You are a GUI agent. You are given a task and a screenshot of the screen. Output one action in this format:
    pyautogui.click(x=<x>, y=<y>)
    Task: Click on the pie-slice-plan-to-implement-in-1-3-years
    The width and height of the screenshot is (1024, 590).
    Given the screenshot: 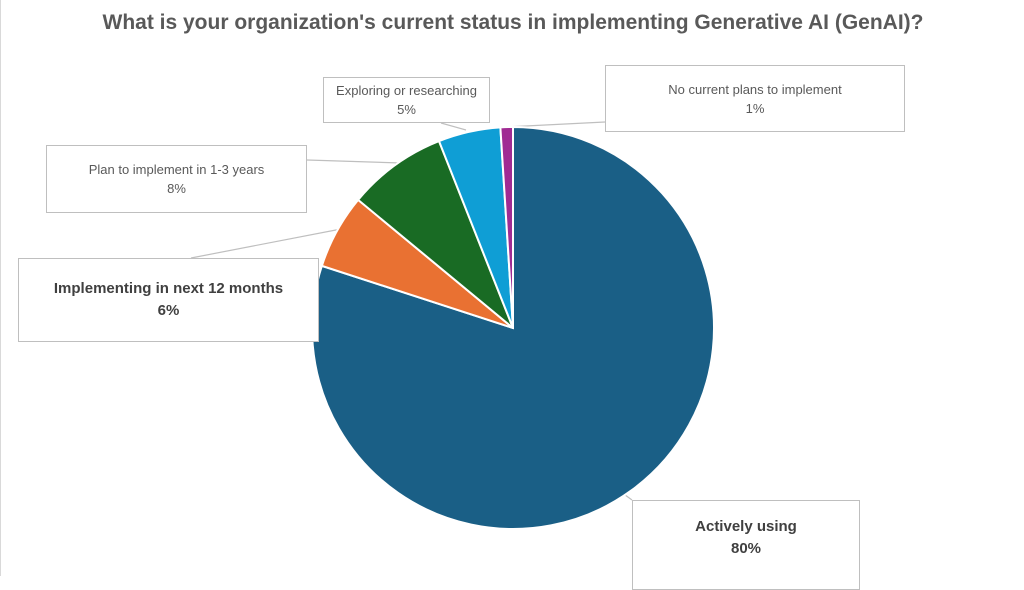 What is the action you would take?
    pyautogui.click(x=435, y=234)
    